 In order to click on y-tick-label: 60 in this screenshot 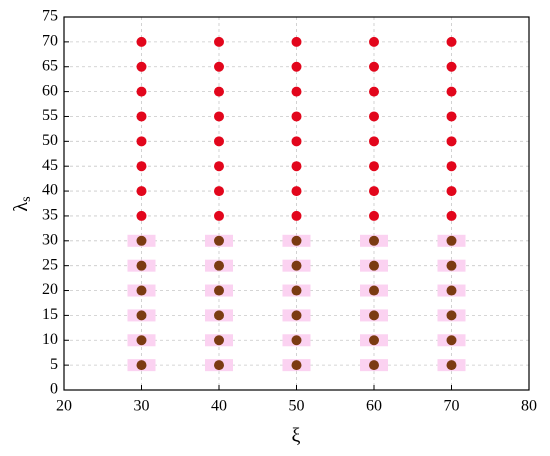, I will do `click(50, 90)`.